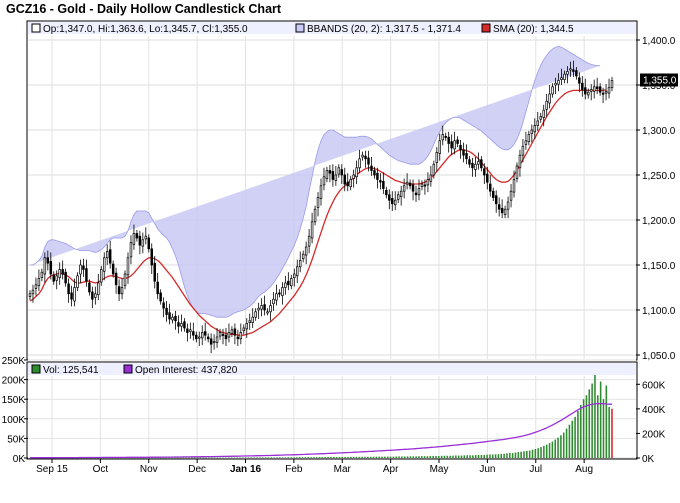 This screenshot has width=680, height=503. Describe the element at coordinates (659, 356) in the screenshot. I see `price-tick-label: 1,050.0` at that location.